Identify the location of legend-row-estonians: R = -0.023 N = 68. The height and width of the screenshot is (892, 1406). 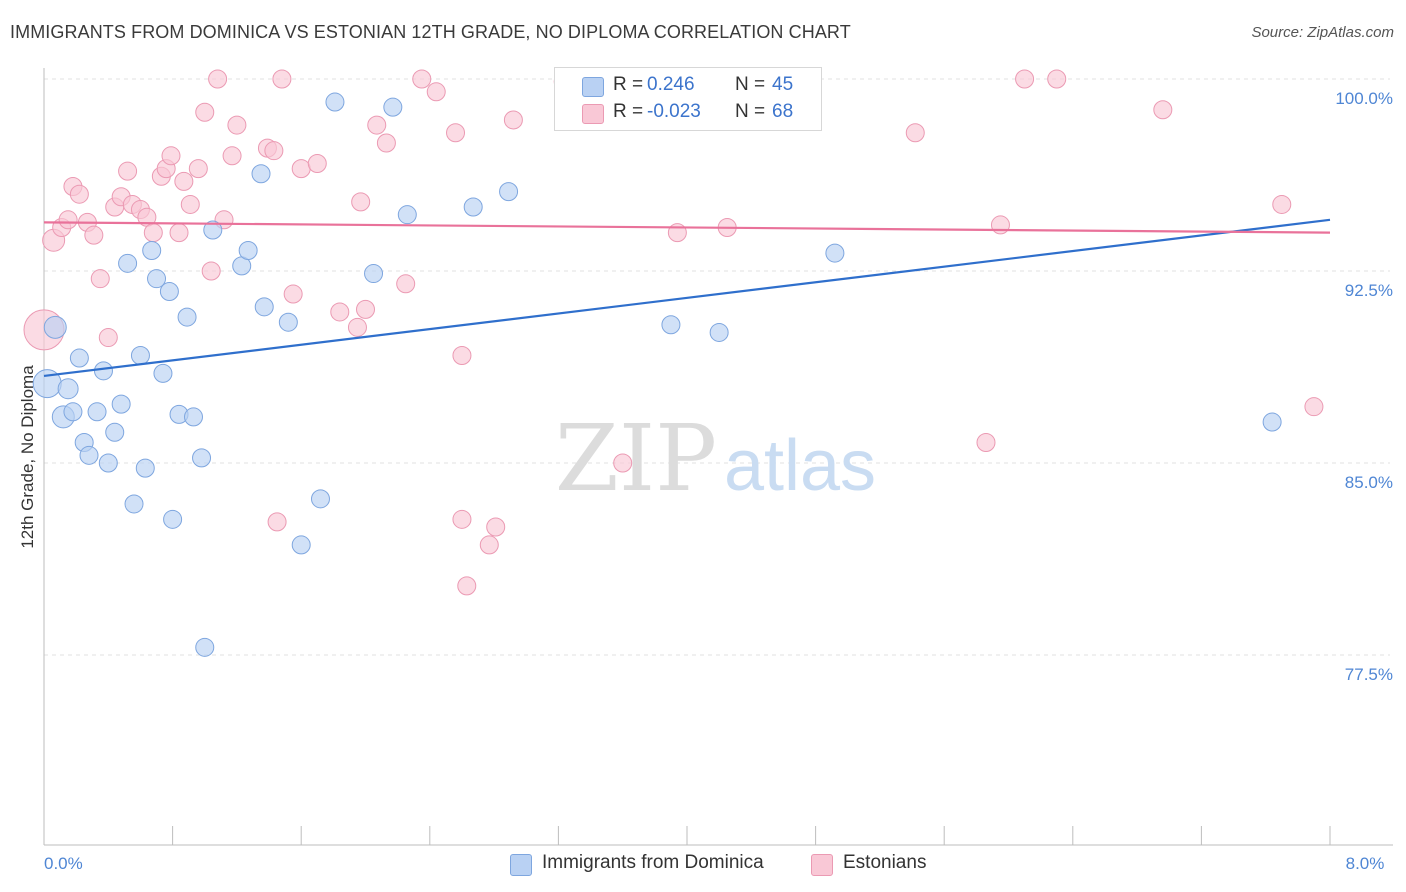
(688, 114).